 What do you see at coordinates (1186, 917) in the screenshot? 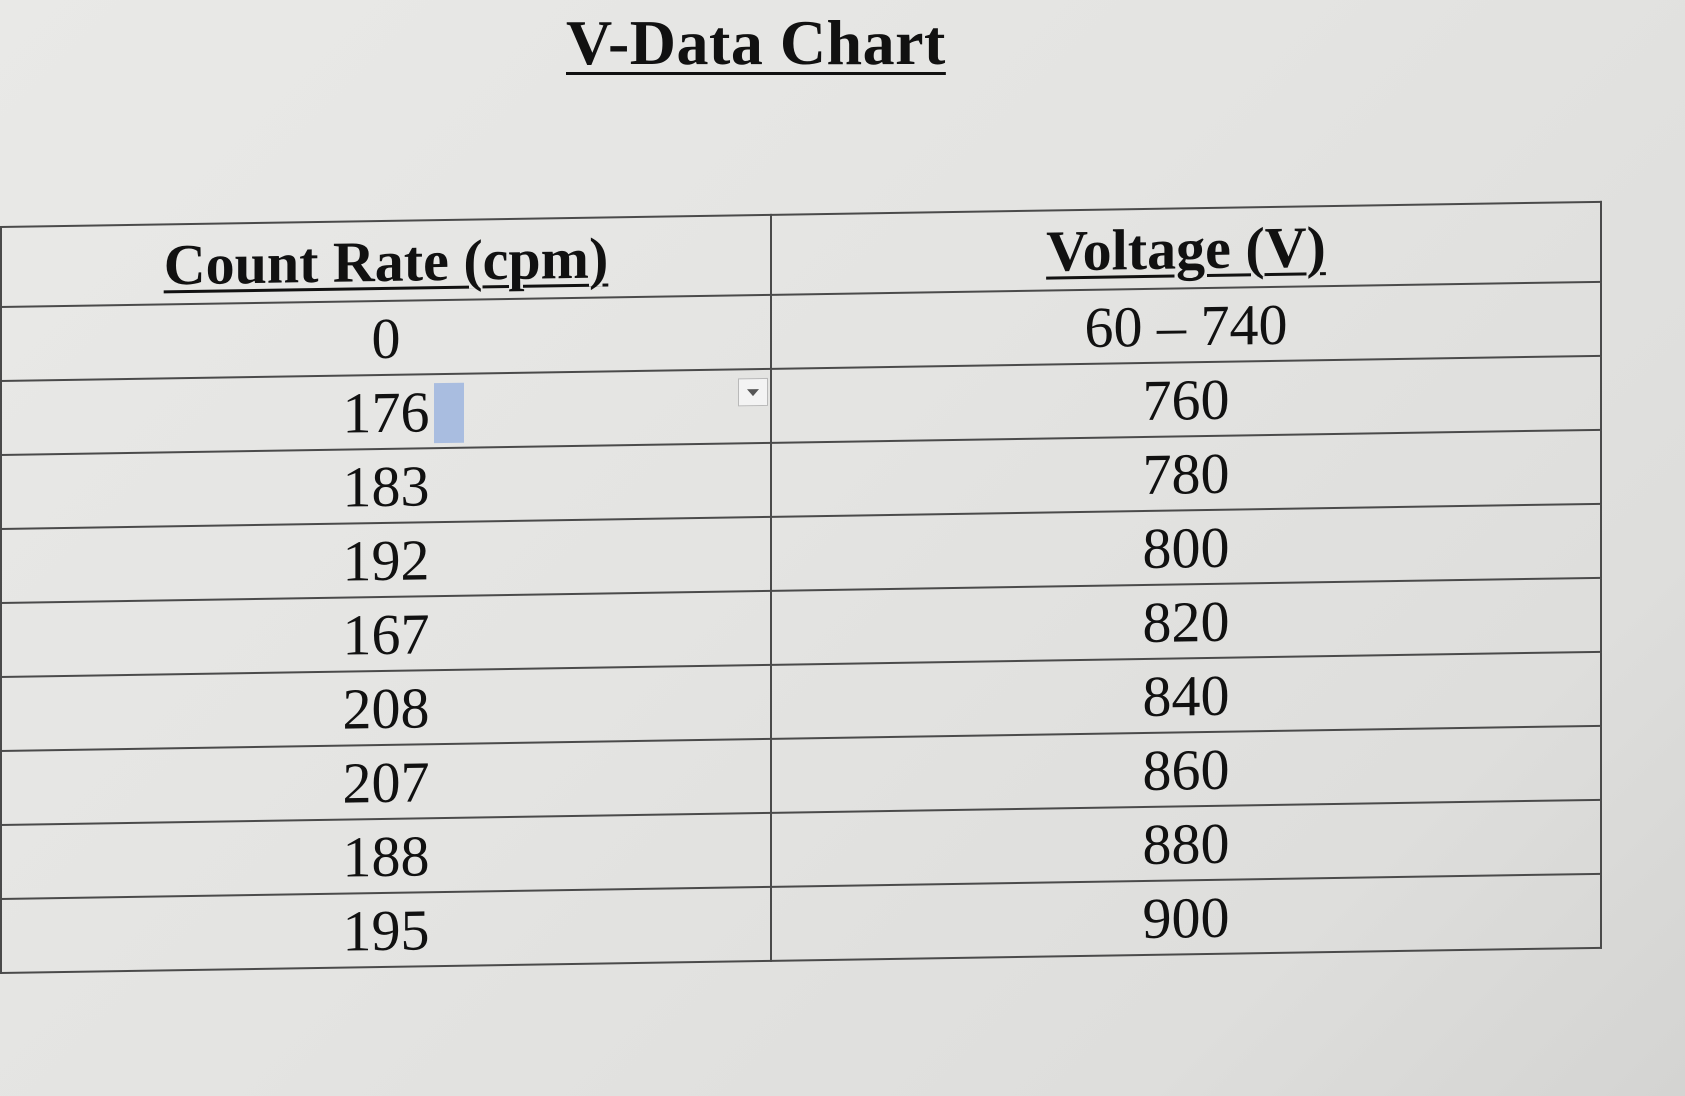
I see `table-cell-voltage: 900` at bounding box center [1186, 917].